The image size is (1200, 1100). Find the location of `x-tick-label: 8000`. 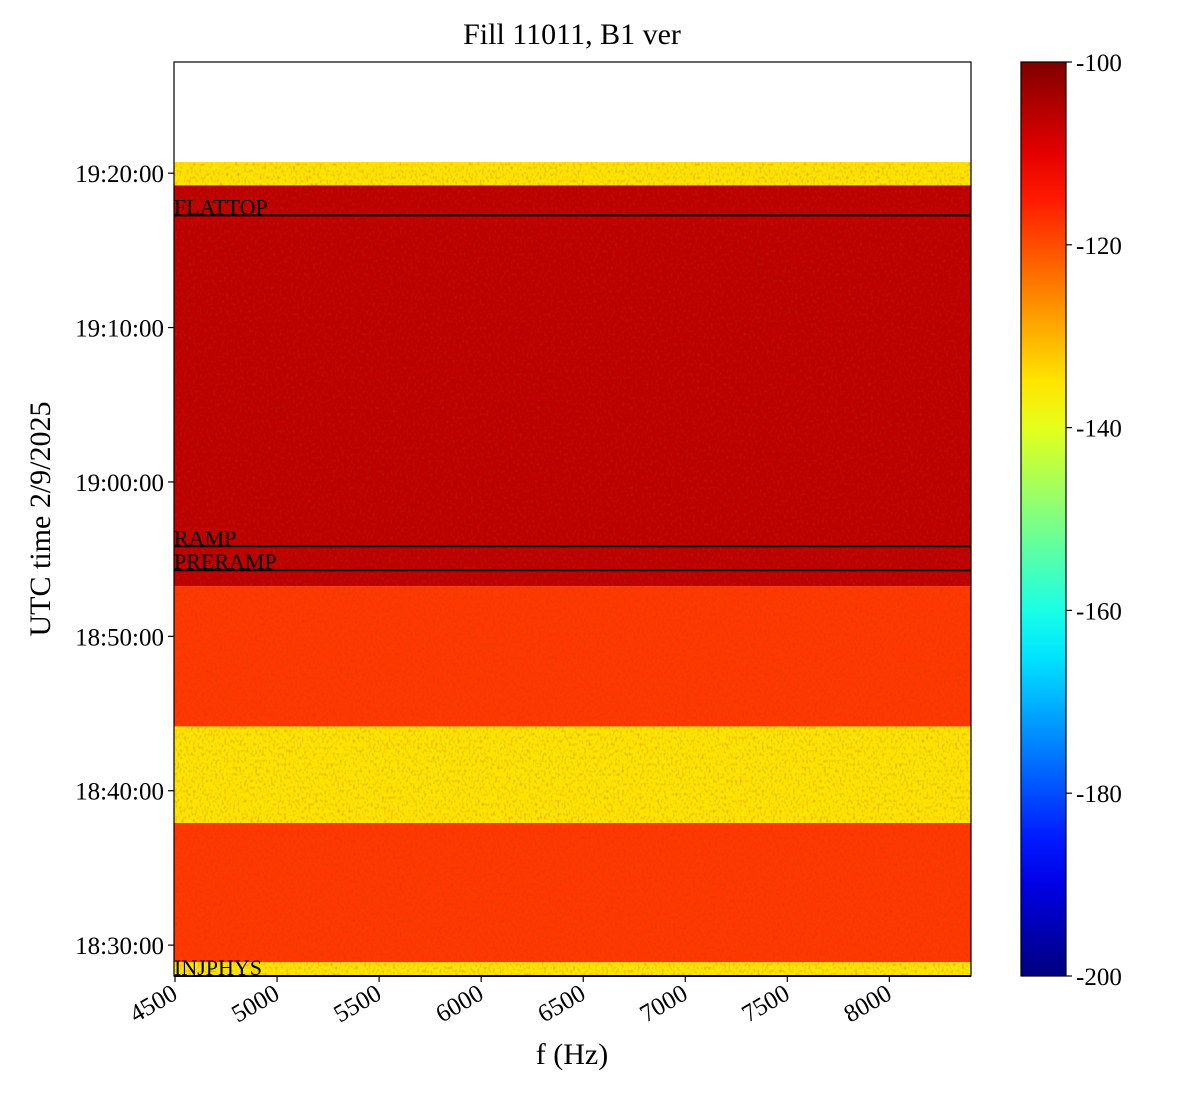

x-tick-label: 8000 is located at coordinates (868, 1004).